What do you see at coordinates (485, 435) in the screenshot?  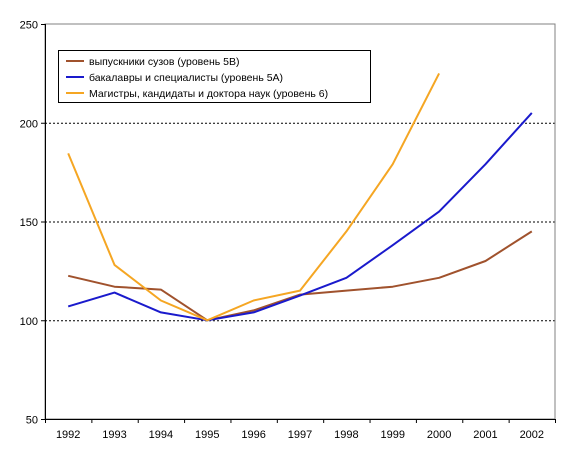 I see `x-tick-label: 2001` at bounding box center [485, 435].